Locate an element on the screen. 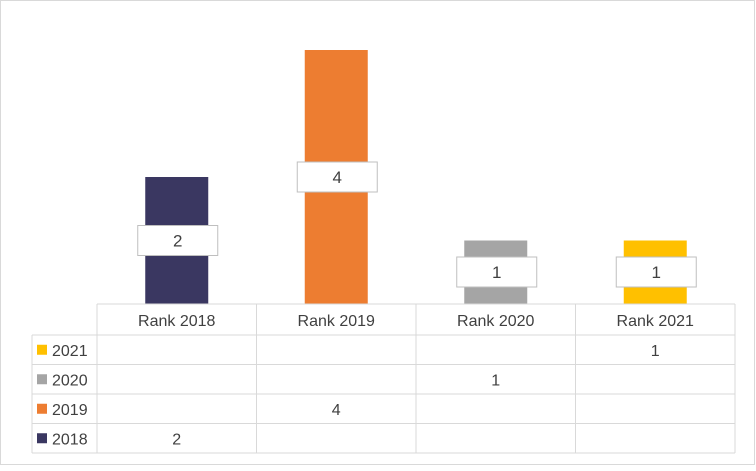 The width and height of the screenshot is (756, 471). legend-key-2018 is located at coordinates (42, 438).